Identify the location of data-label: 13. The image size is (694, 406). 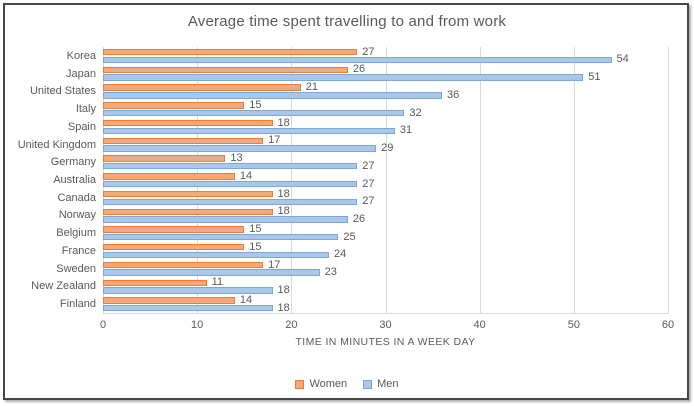
(236, 158).